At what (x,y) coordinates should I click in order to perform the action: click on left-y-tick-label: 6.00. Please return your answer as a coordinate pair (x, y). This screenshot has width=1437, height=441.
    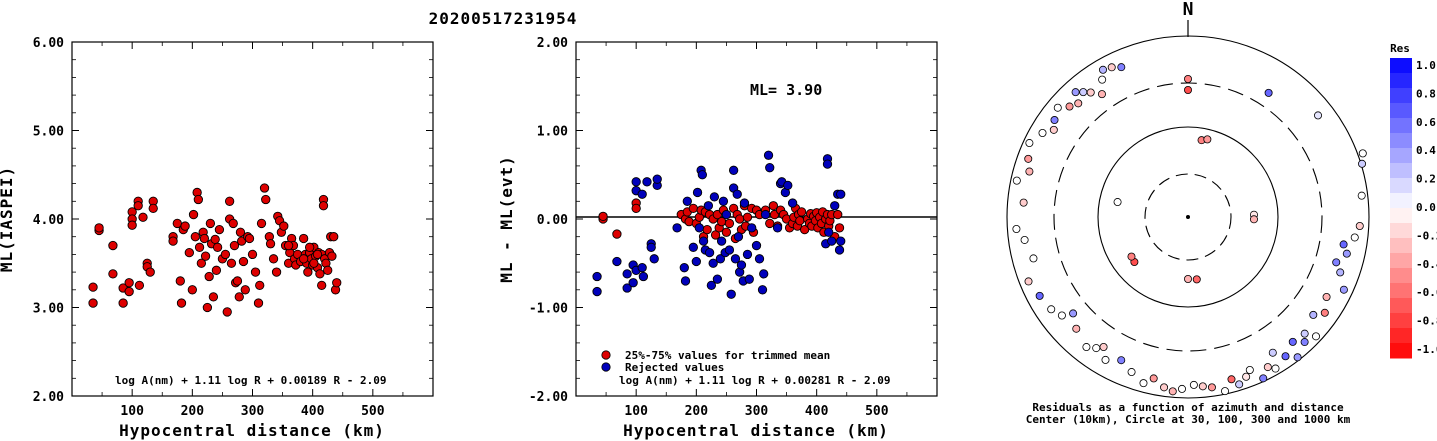
    Looking at the image, I should click on (48, 43).